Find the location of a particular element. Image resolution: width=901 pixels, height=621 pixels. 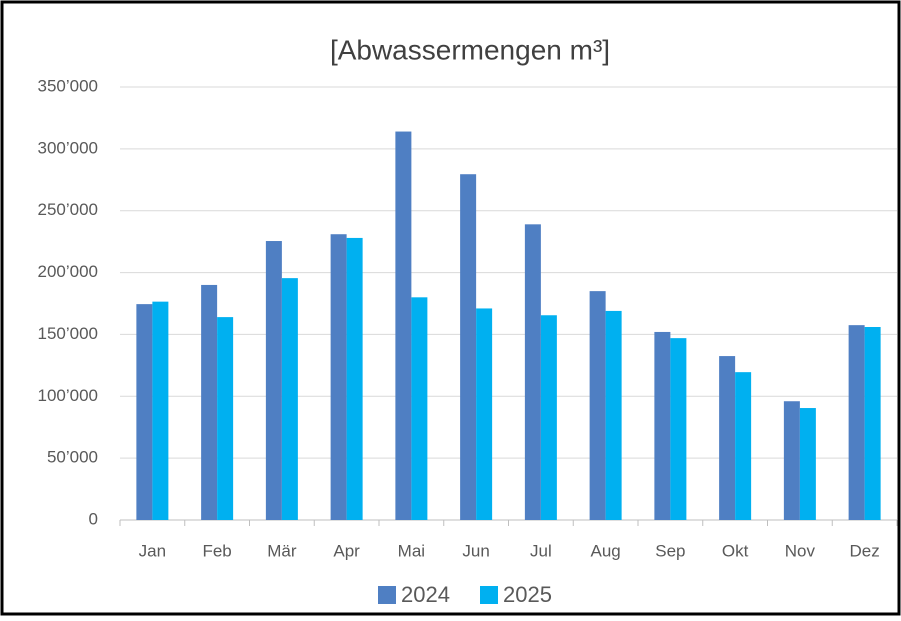

x-tick-label: Jan is located at coordinates (152, 550).